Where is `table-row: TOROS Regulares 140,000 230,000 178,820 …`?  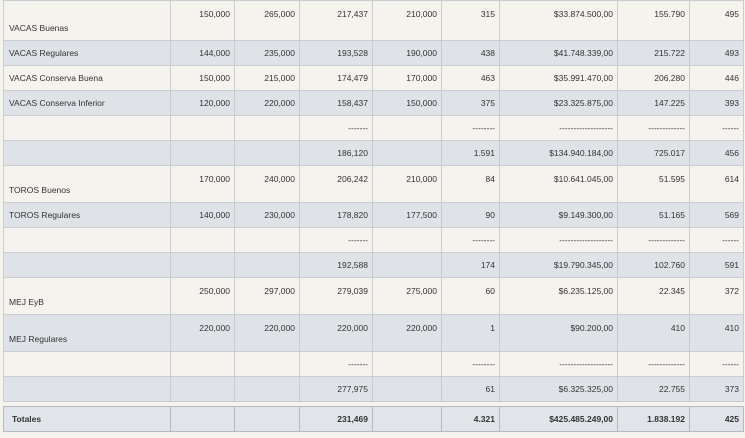
table-row: TOROS Regulares 140,000 230,000 178,820 … is located at coordinates (373, 215).